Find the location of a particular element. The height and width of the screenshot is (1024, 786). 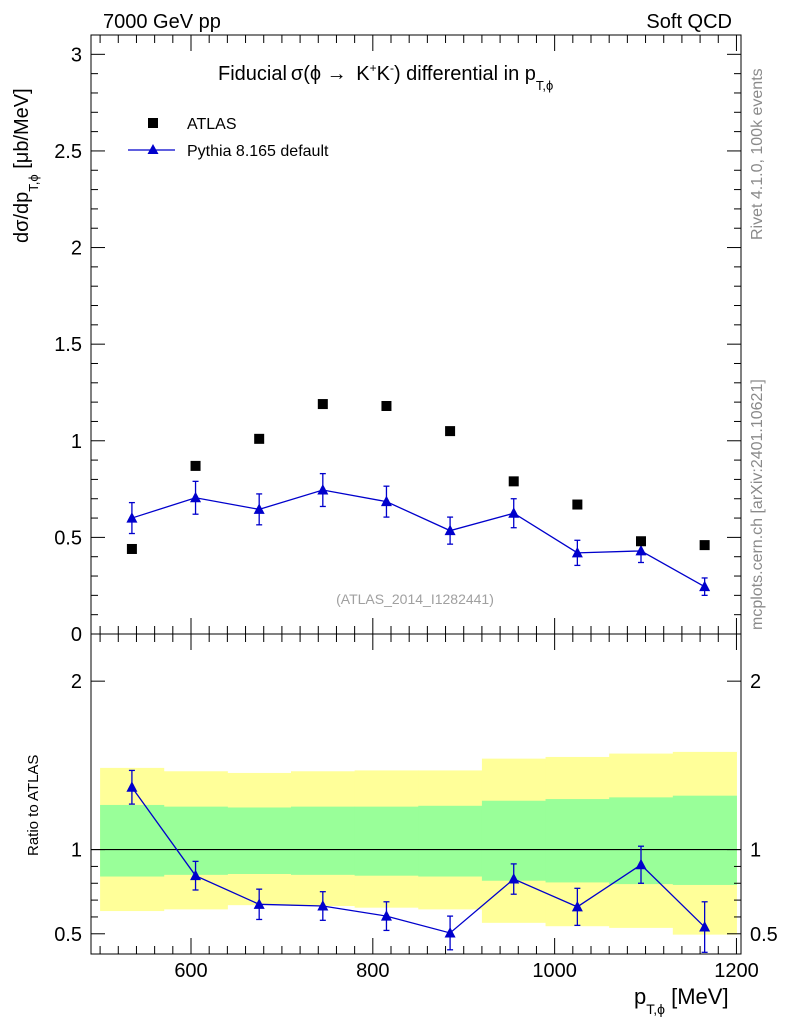

header-left: 7000 GeV pp is located at coordinates (162, 22).